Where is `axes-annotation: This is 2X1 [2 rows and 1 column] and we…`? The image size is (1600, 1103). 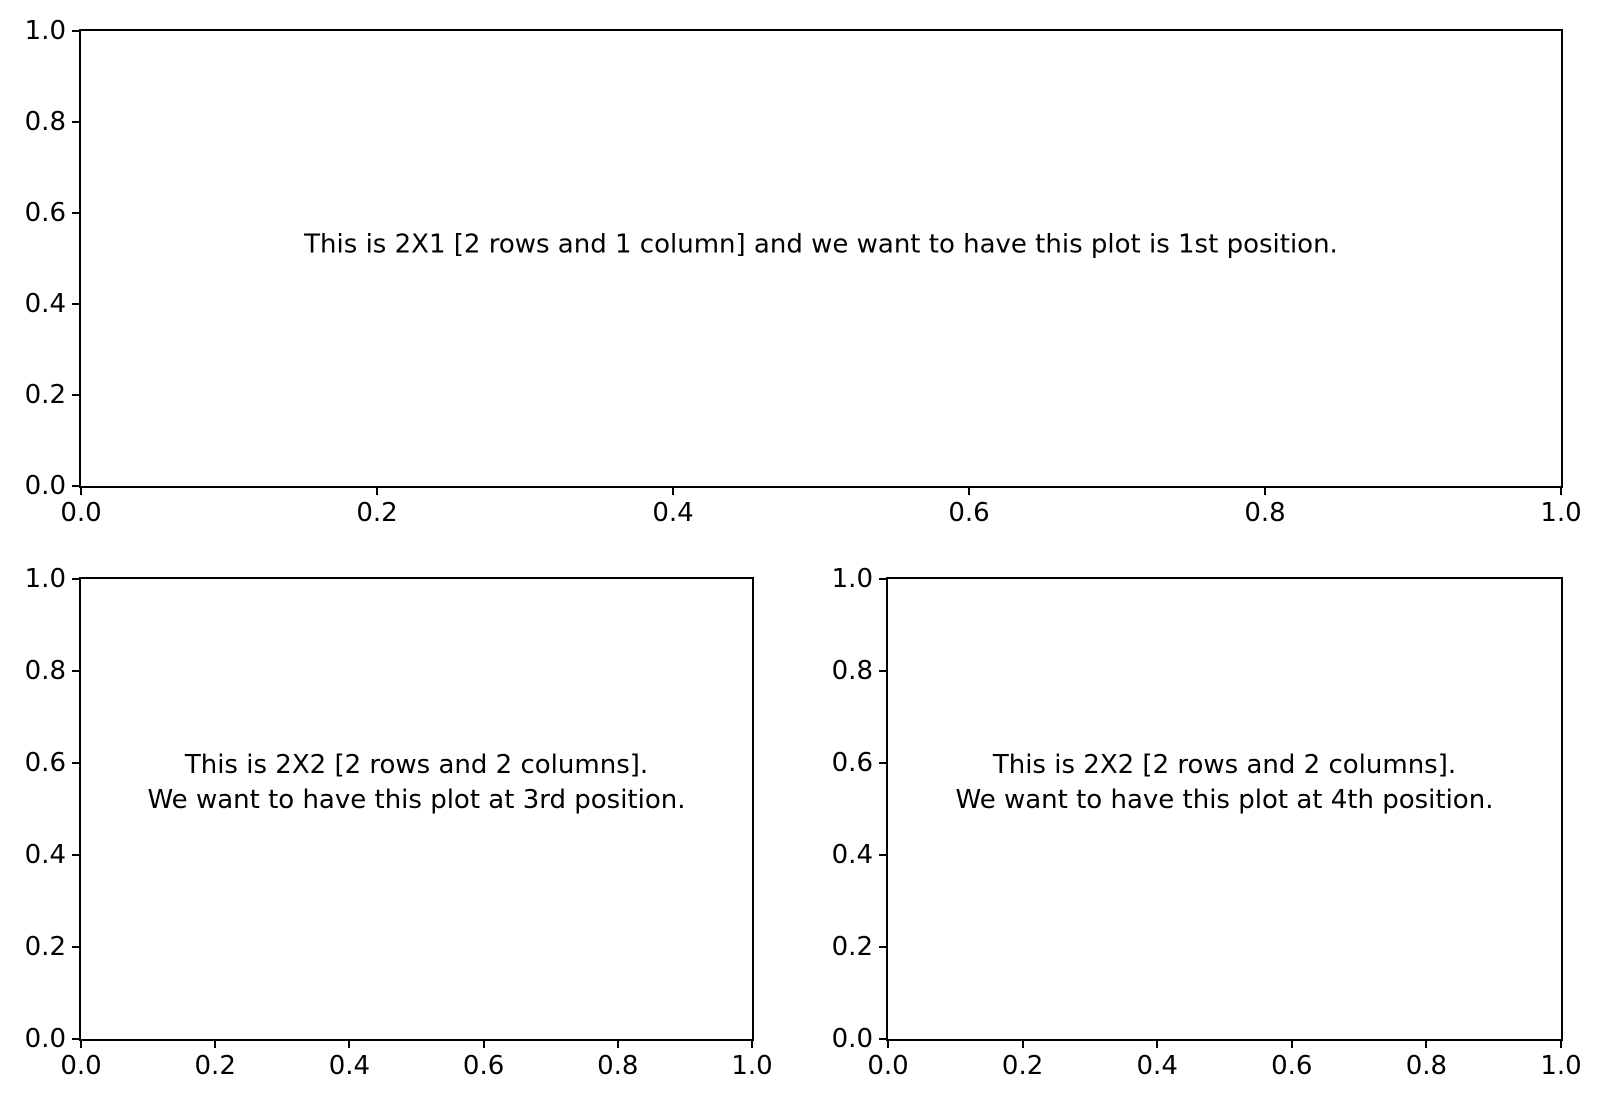 axes-annotation: This is 2X1 [2 rows and 1 column] and we… is located at coordinates (821, 244).